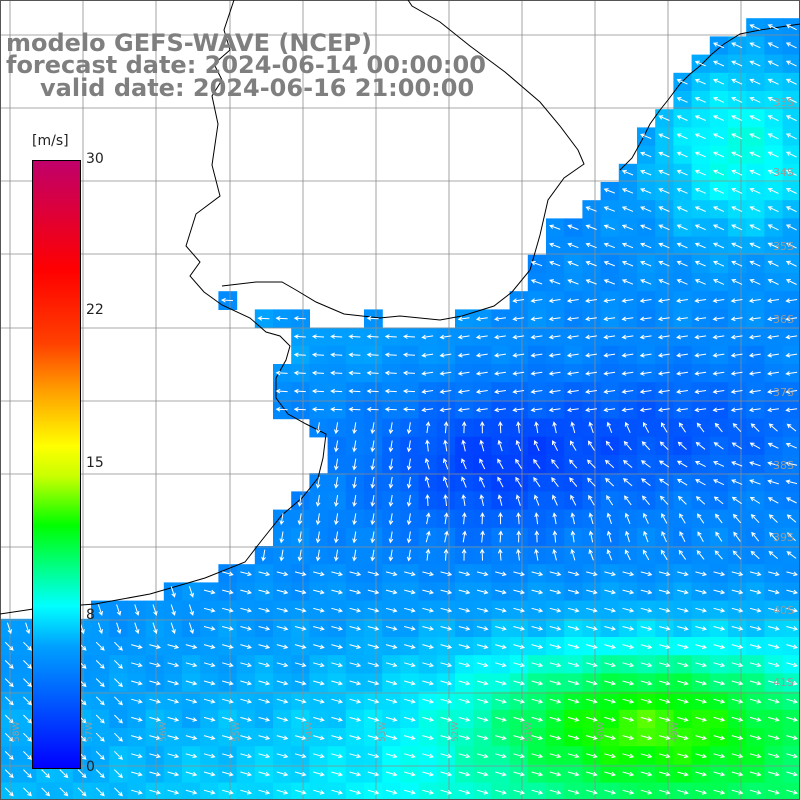 The height and width of the screenshot is (800, 800). I want to click on lon-label-58w: 58W, so click(17, 731).